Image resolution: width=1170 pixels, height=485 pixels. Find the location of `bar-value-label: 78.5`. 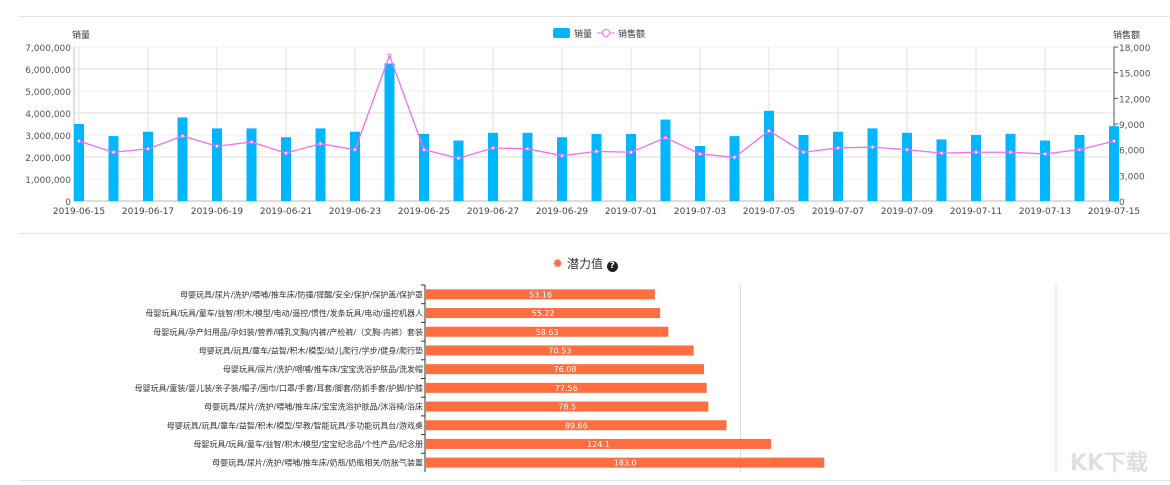

bar-value-label: 78.5 is located at coordinates (567, 407).